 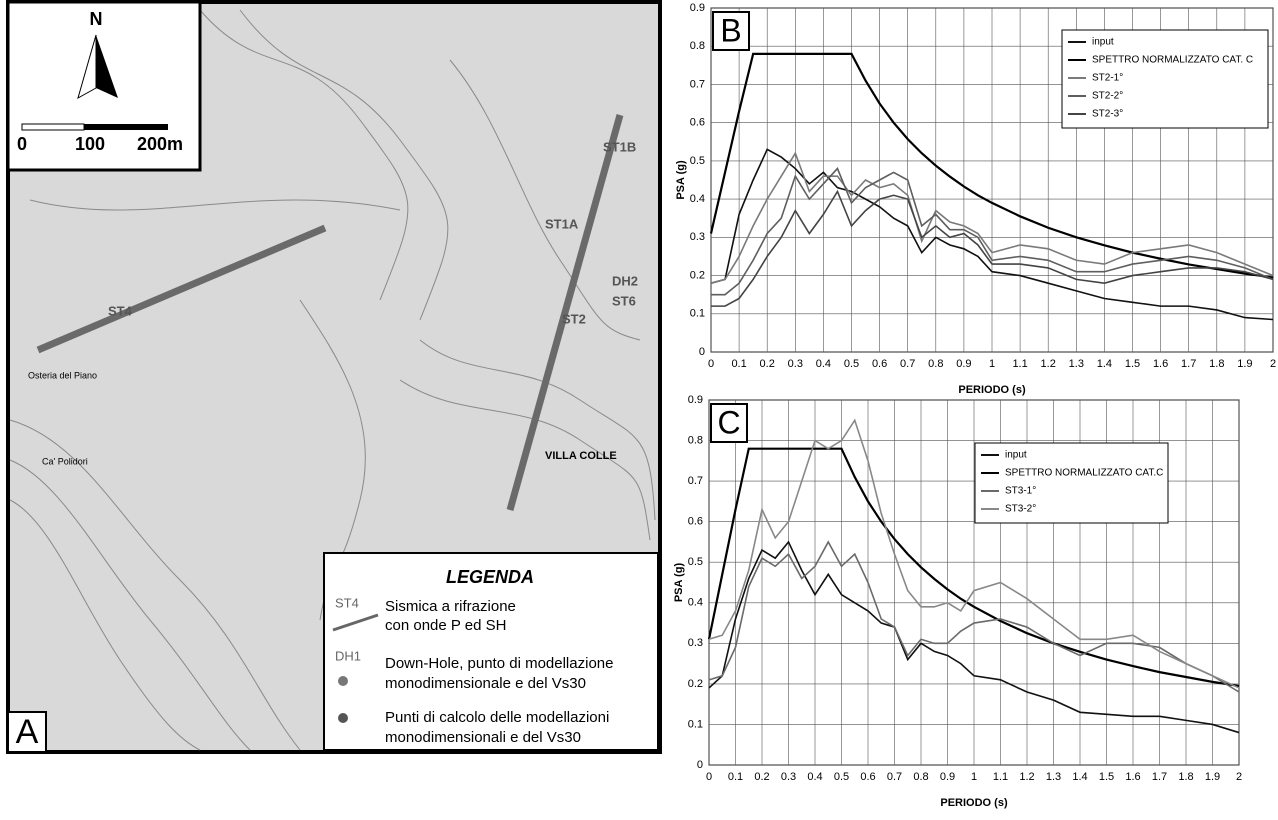 What do you see at coordinates (1019, 364) in the screenshot?
I see `x-tick-label: 1.1` at bounding box center [1019, 364].